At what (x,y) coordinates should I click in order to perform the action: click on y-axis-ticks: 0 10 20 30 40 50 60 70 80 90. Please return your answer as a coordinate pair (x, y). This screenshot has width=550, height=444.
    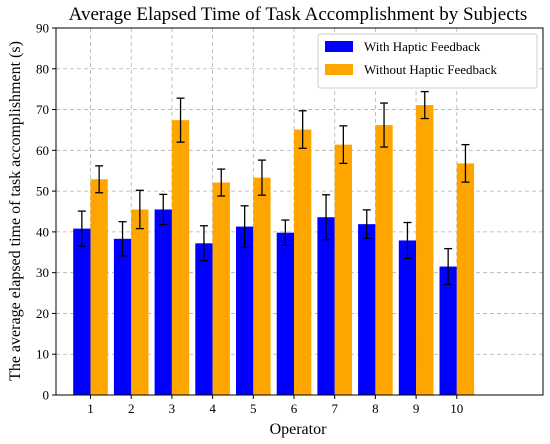
    Looking at the image, I should click on (46, 212).